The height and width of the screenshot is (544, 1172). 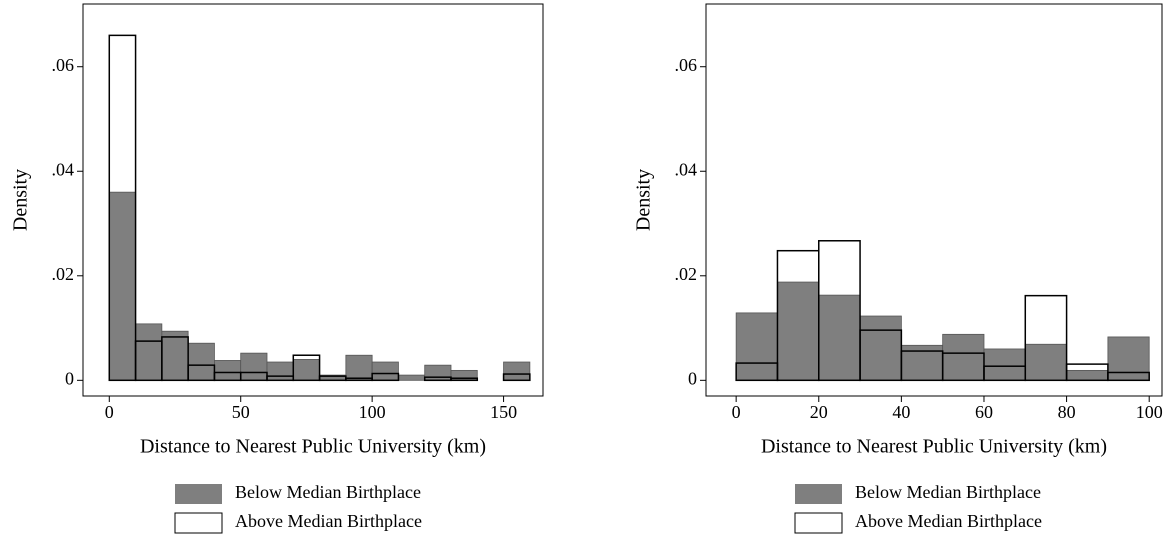 What do you see at coordinates (901, 412) in the screenshot?
I see `x-tick-label: 40` at bounding box center [901, 412].